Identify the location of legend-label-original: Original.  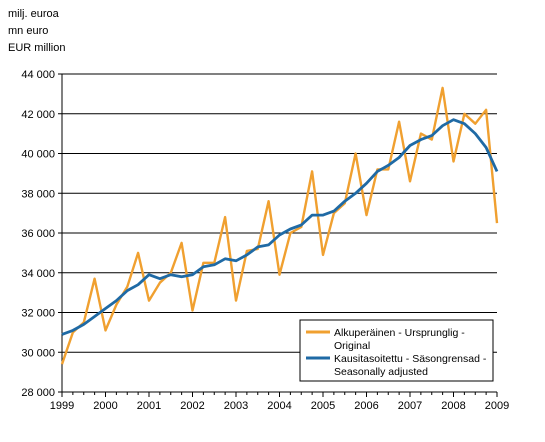
(352, 346).